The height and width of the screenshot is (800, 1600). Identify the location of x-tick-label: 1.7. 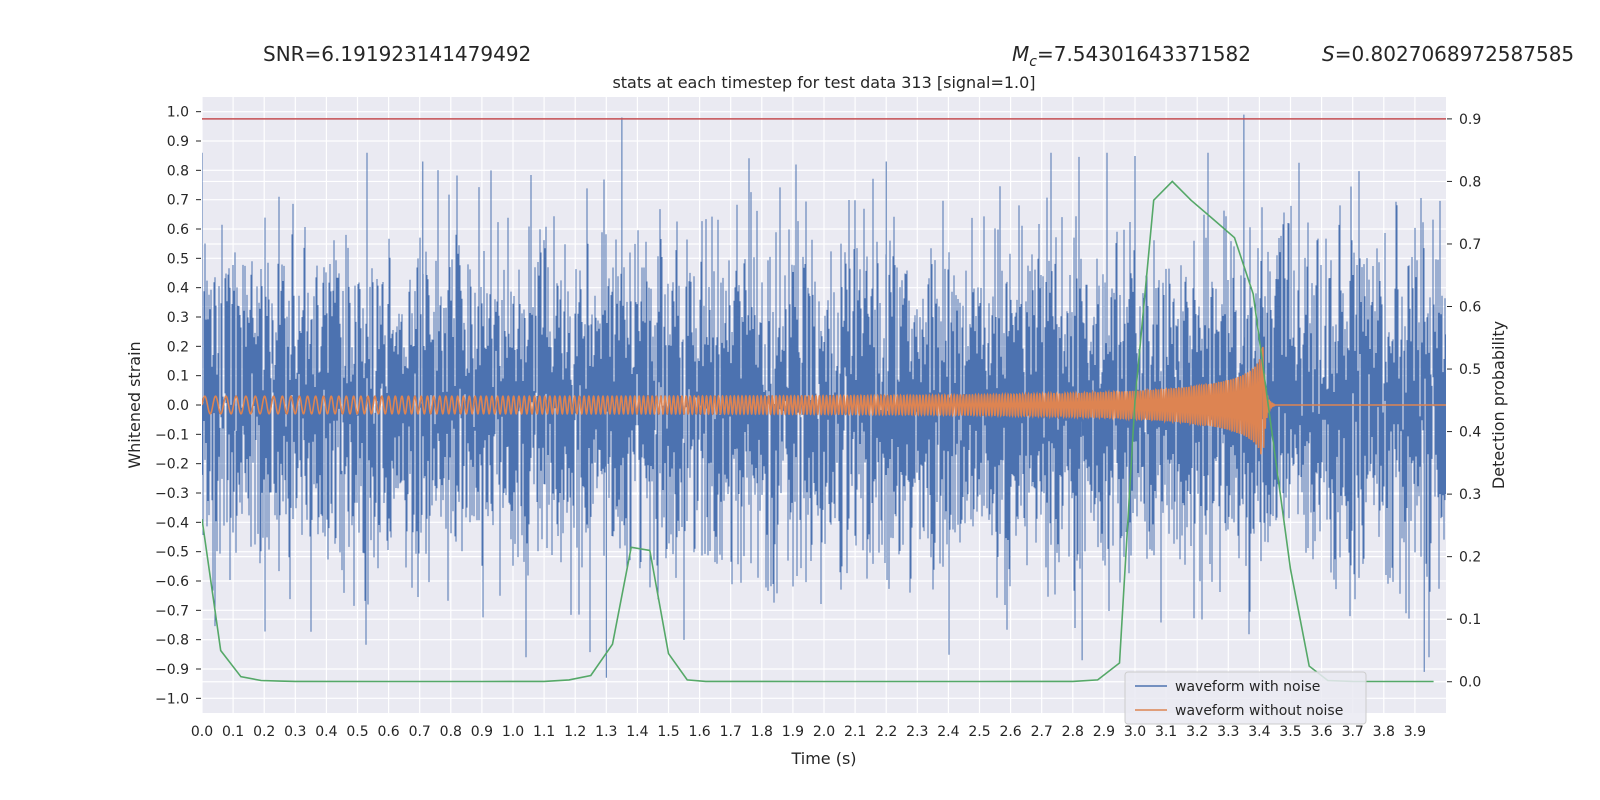
(731, 732).